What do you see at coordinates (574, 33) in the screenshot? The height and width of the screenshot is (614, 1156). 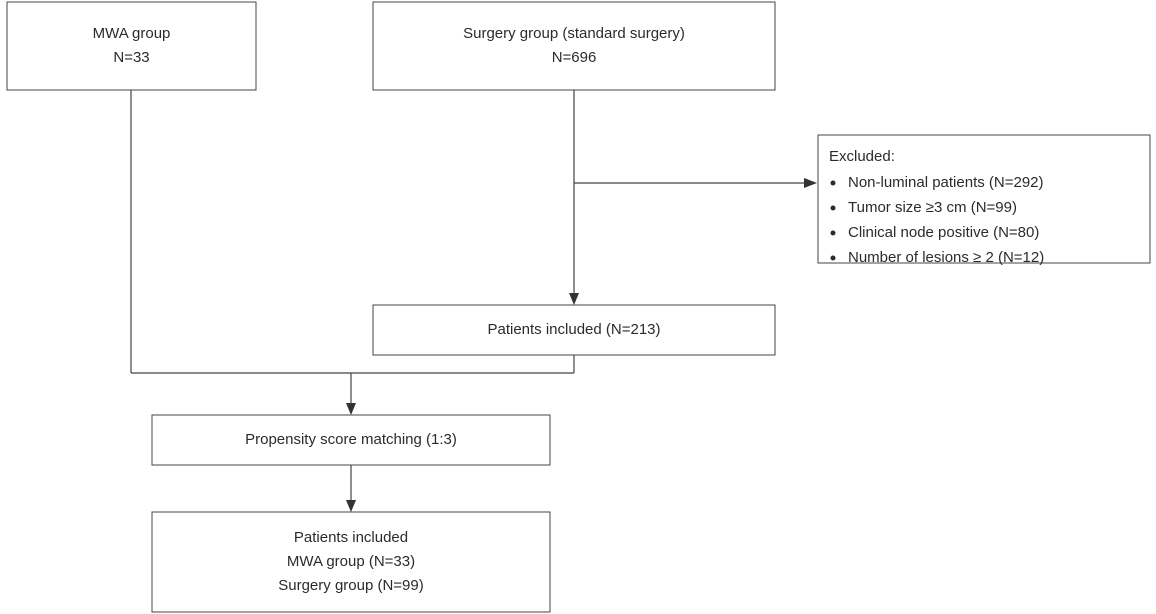 I see `node-label: Surgery group (standard surgery)` at bounding box center [574, 33].